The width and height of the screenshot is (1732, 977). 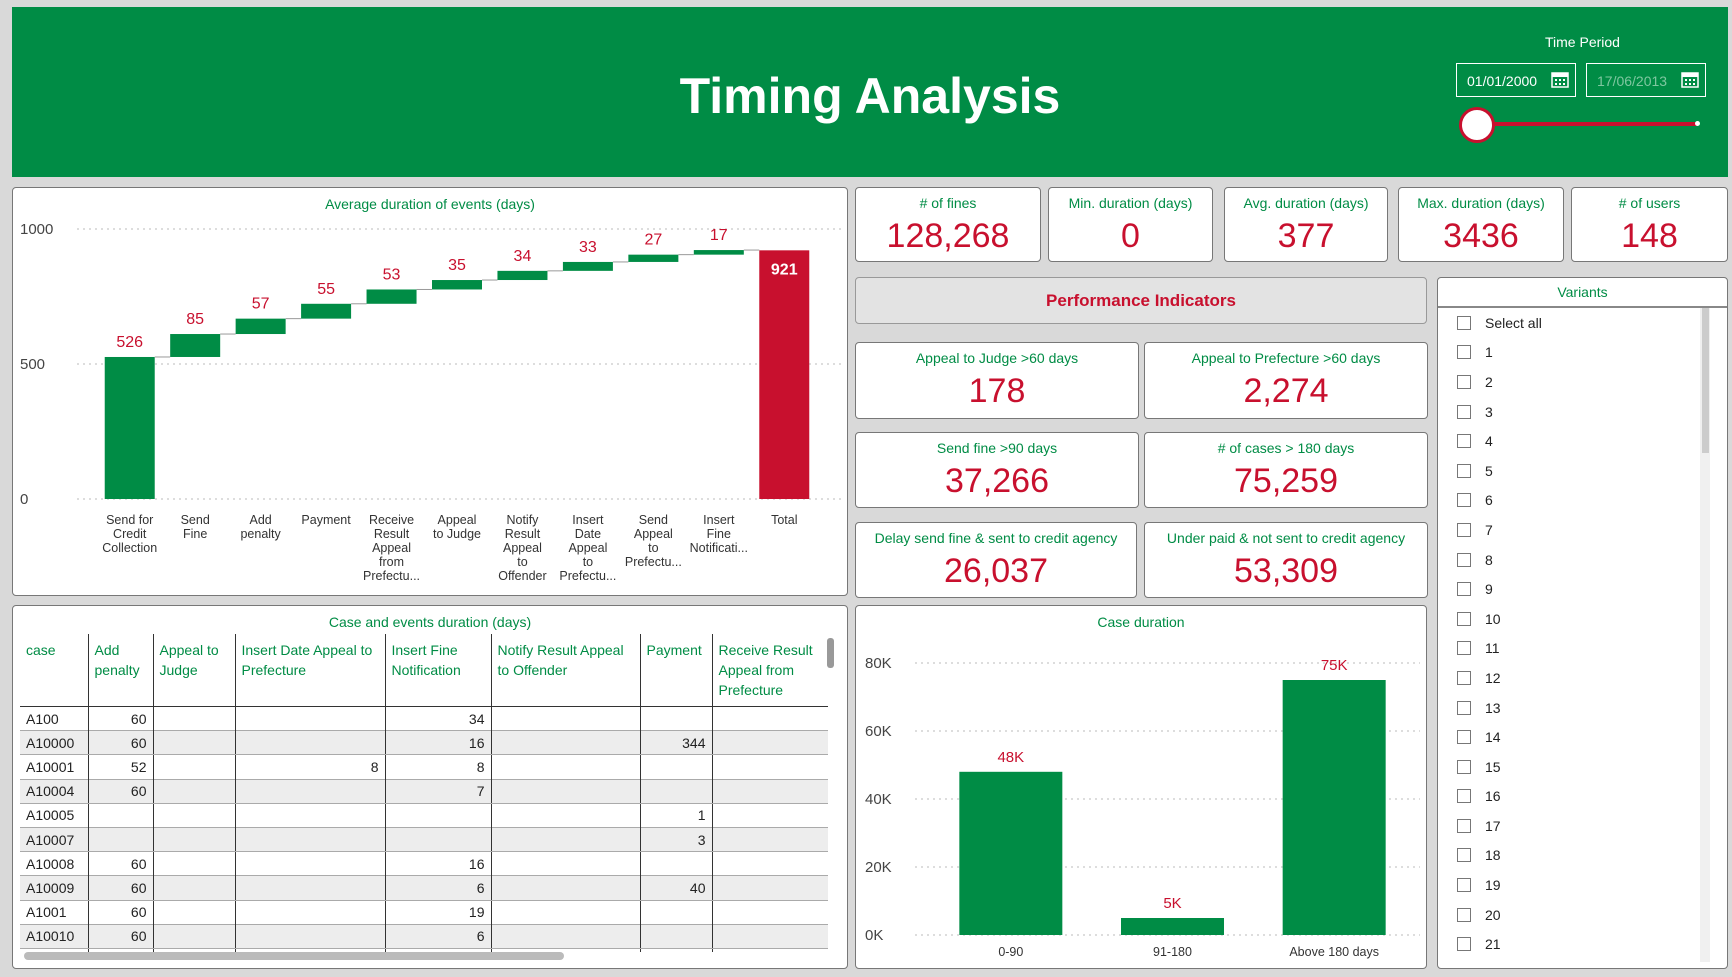 I want to click on duration-cell: 60, so click(x=121, y=743).